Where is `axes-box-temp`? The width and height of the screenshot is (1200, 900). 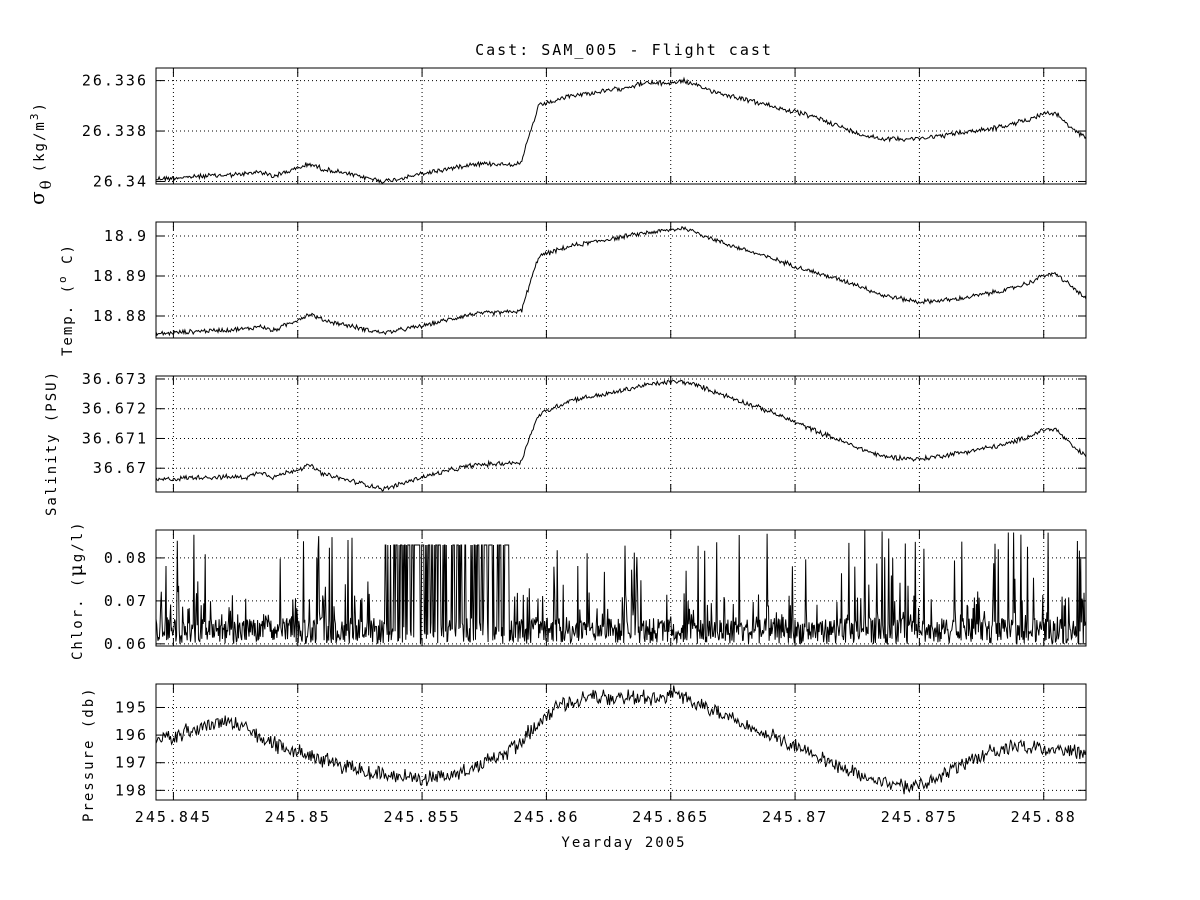
axes-box-temp is located at coordinates (621, 280).